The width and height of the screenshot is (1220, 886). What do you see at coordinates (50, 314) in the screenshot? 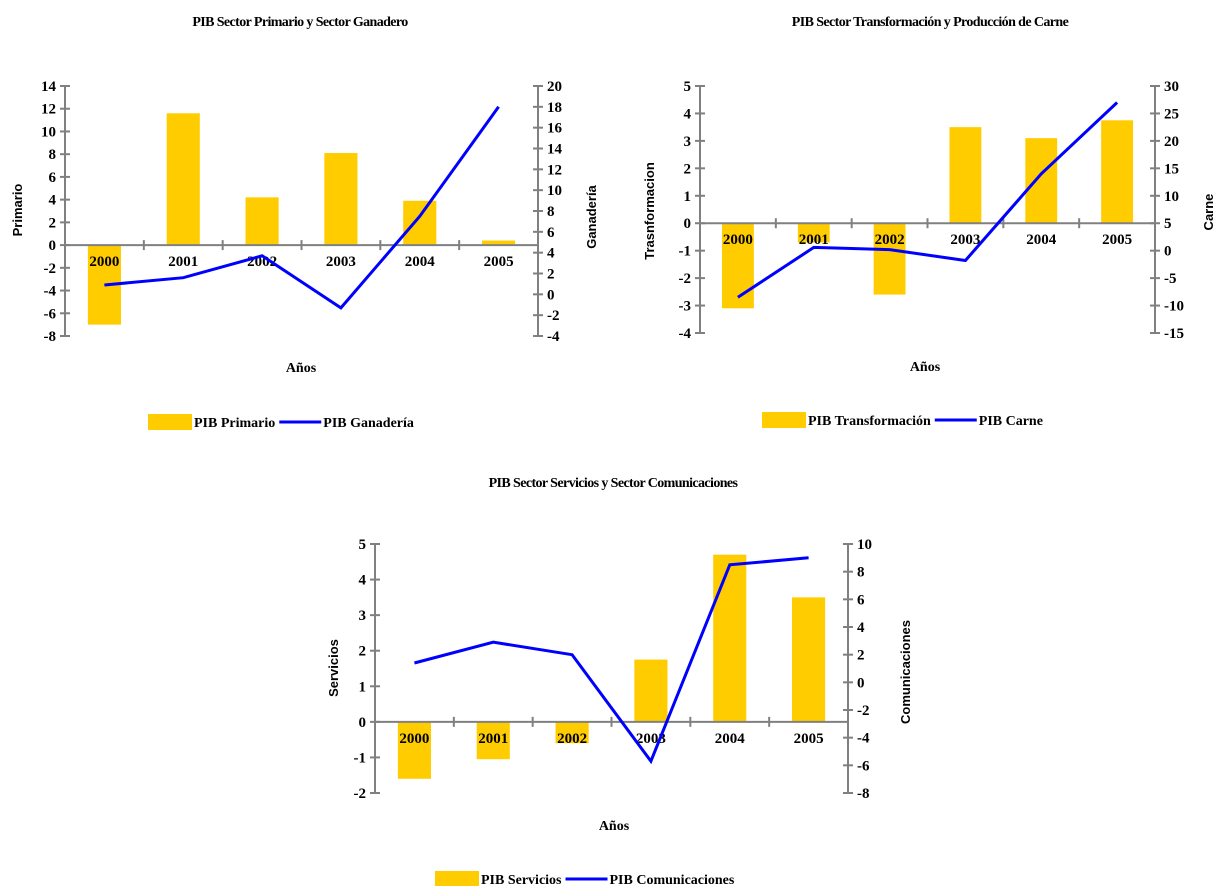
I see `y-tick-label: -6` at bounding box center [50, 314].